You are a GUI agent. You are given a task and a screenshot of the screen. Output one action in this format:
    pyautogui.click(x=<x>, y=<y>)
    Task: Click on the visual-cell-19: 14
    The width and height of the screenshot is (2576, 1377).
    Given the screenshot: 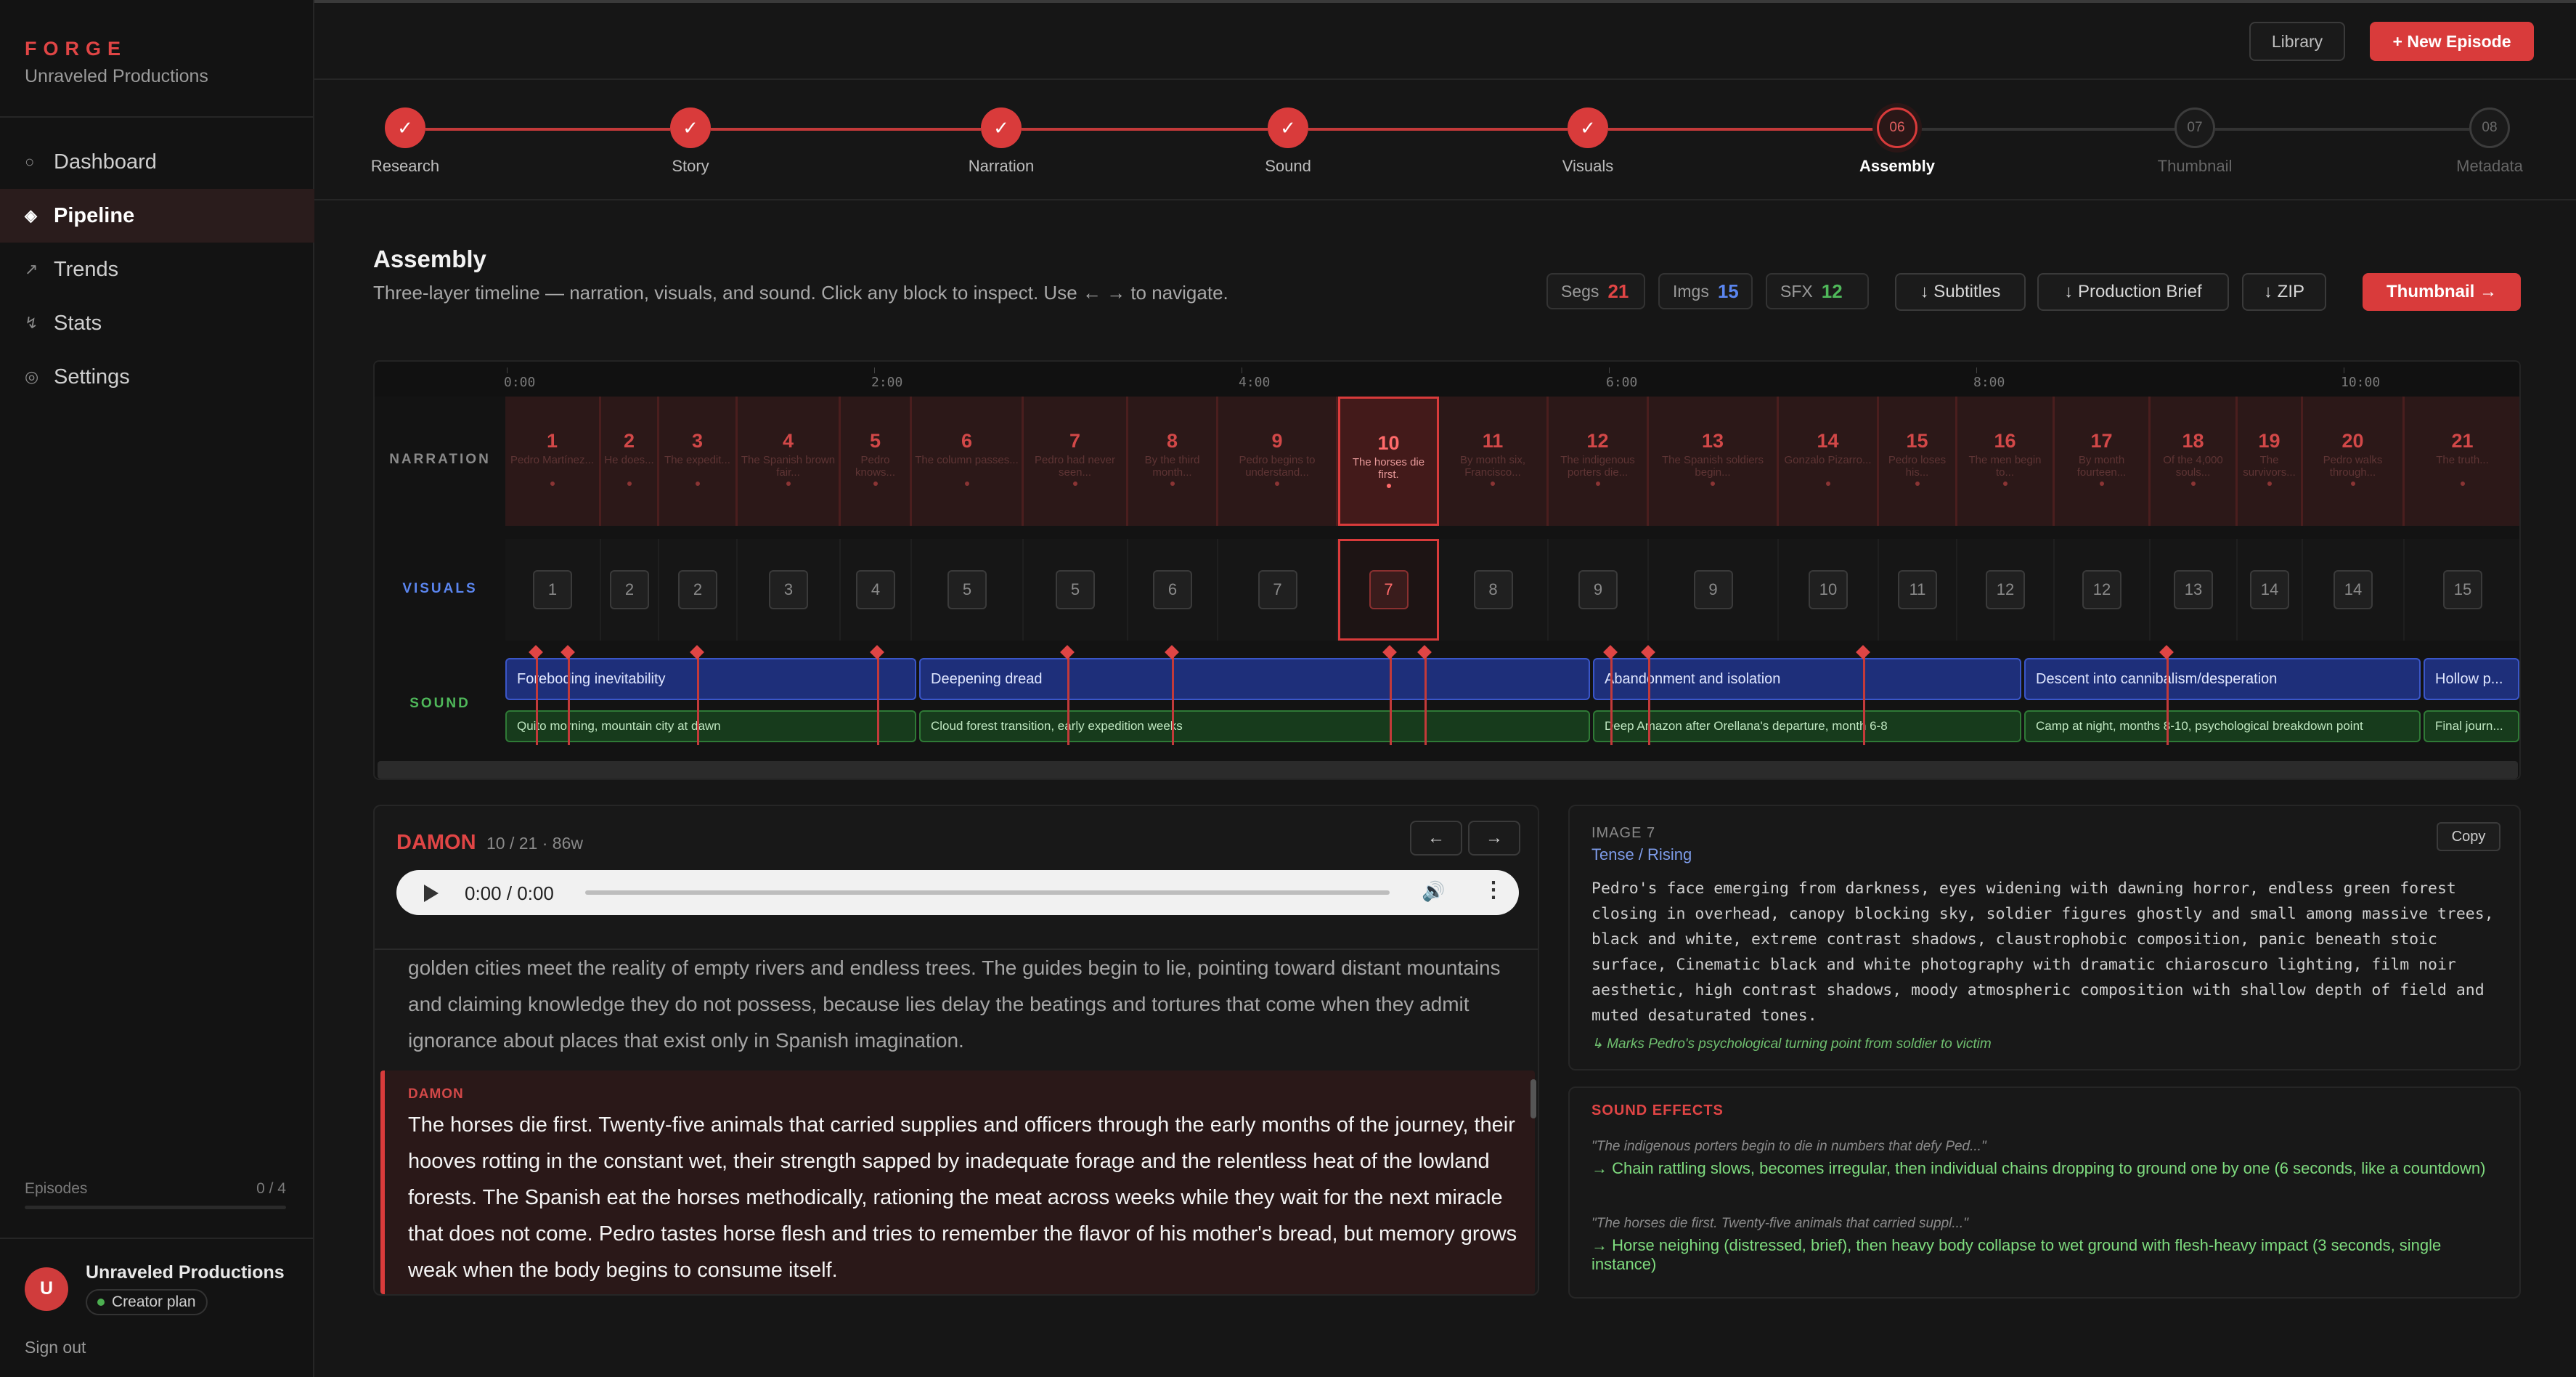 What is the action you would take?
    pyautogui.click(x=2270, y=590)
    